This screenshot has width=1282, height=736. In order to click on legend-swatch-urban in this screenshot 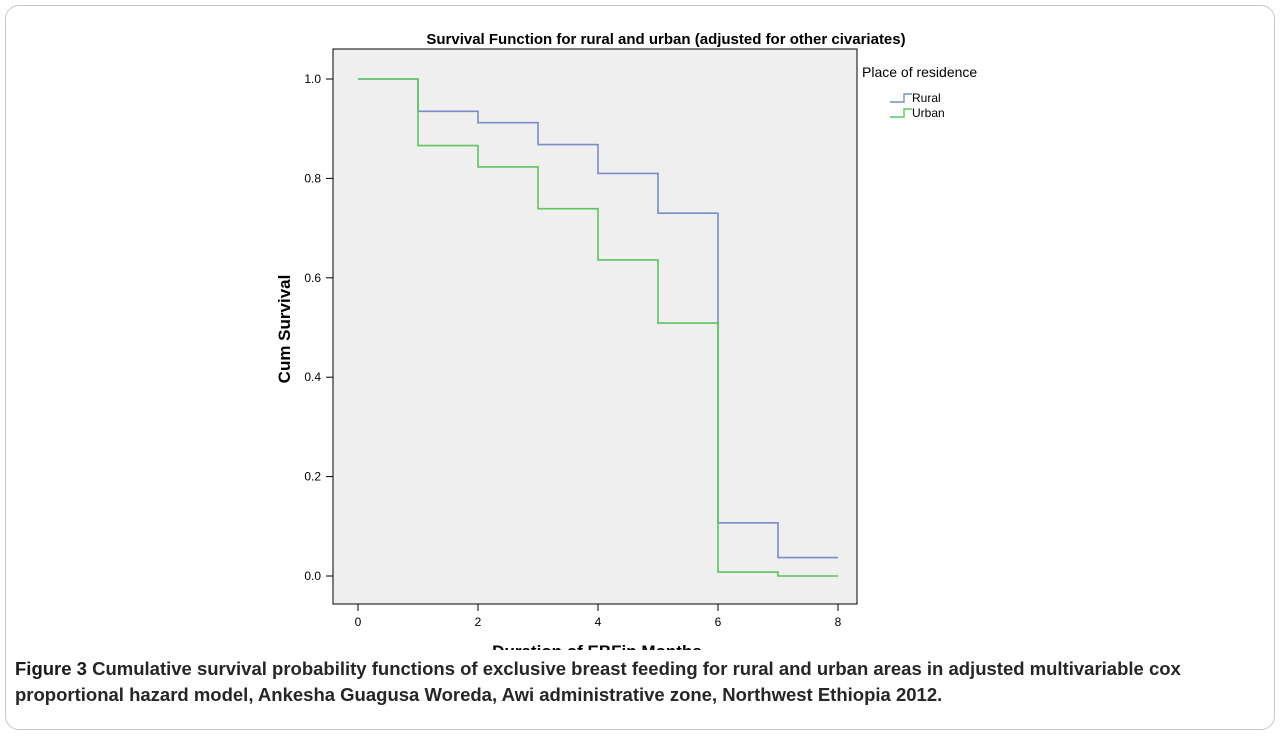, I will do `click(901, 113)`.